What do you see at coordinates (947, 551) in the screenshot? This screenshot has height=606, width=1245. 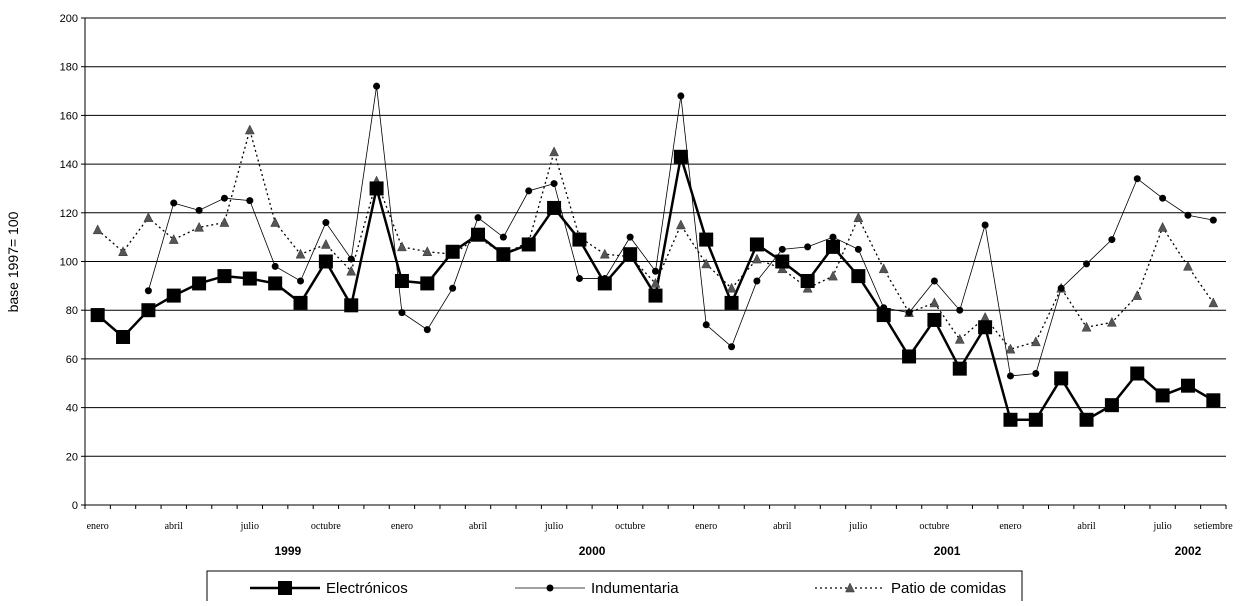 I see `year-label: 2001` at bounding box center [947, 551].